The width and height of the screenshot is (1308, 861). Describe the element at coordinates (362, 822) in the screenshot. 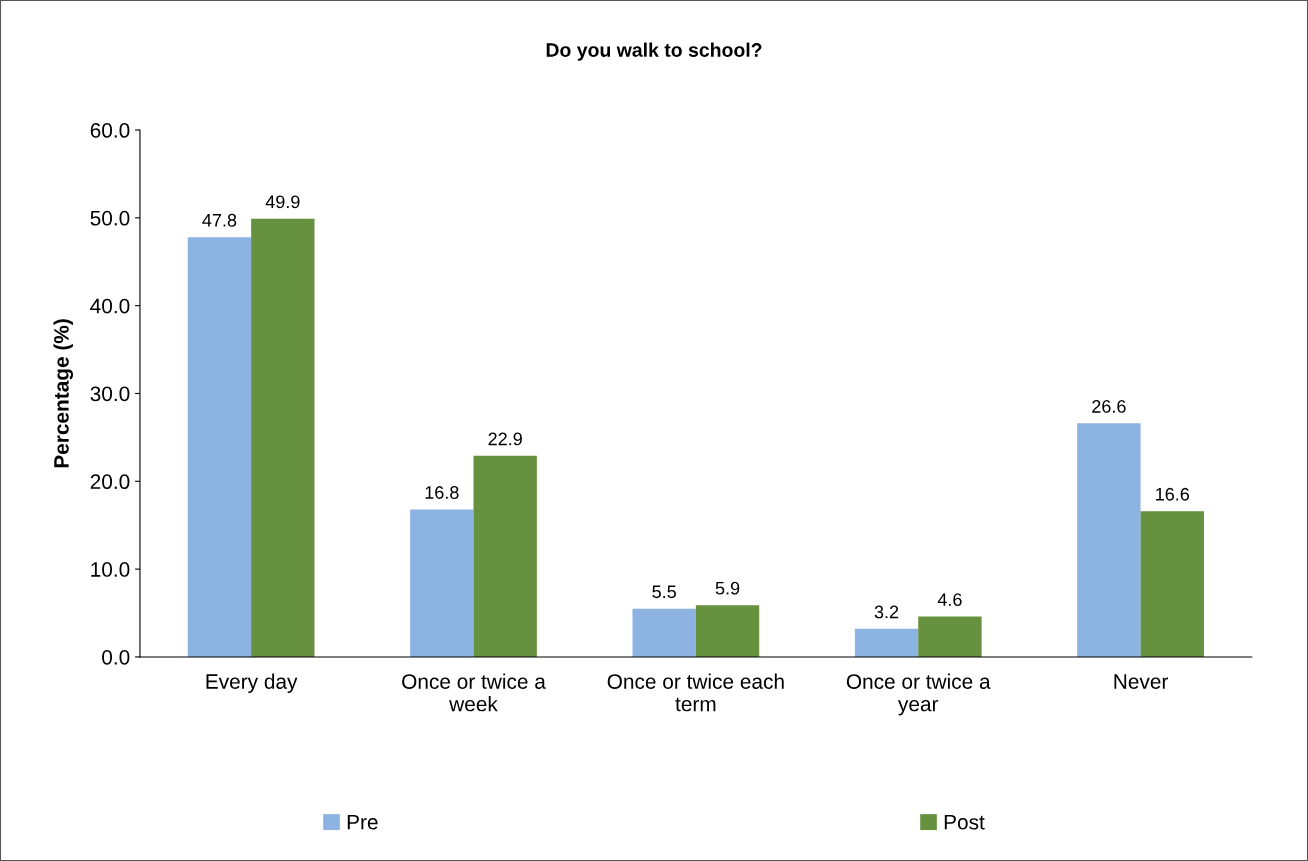

I see `legend-label: Pre` at that location.